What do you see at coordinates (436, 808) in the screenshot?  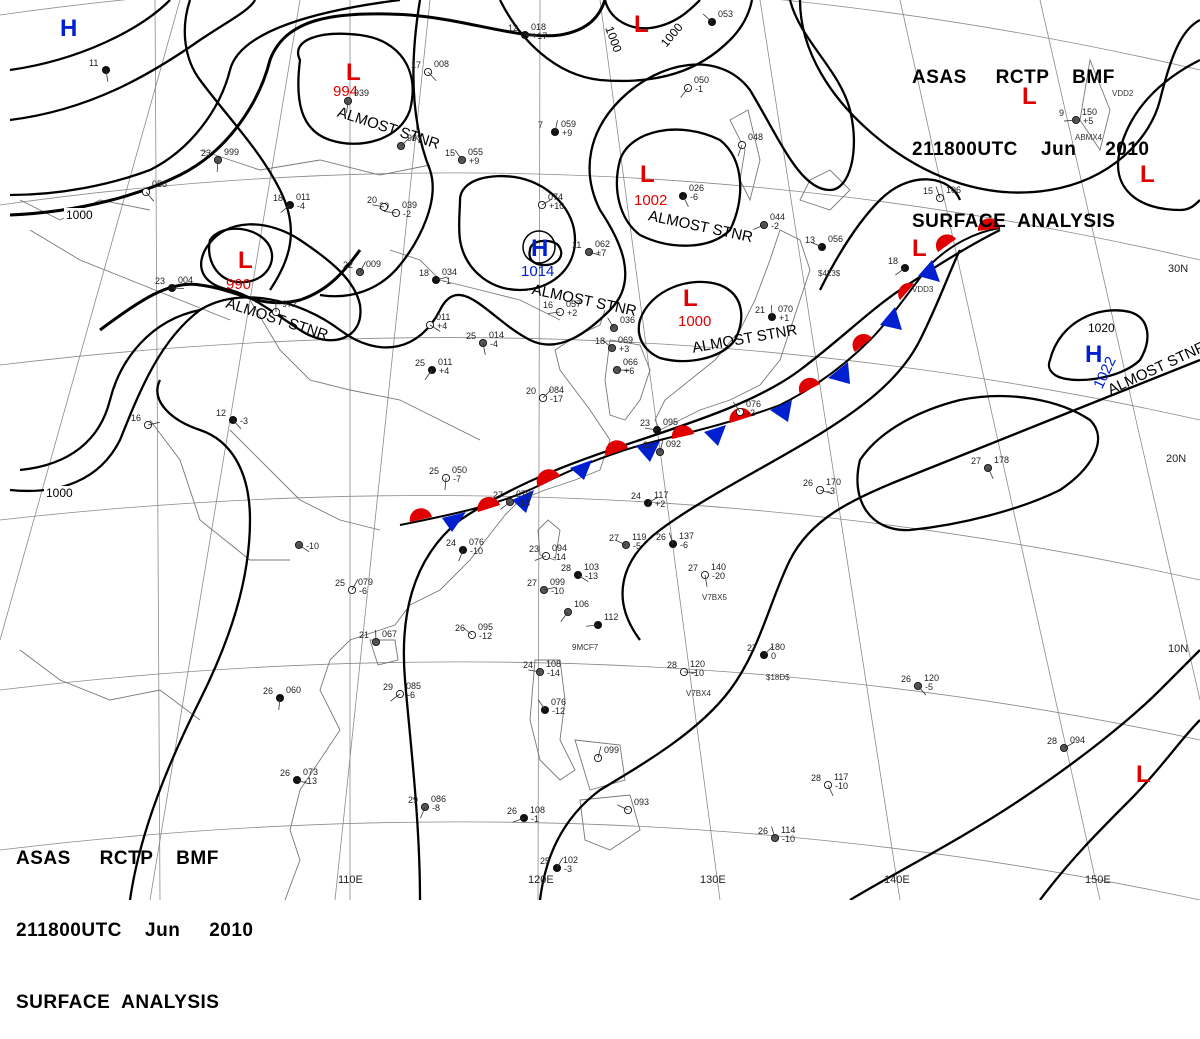 I see `station-tendency: -8` at bounding box center [436, 808].